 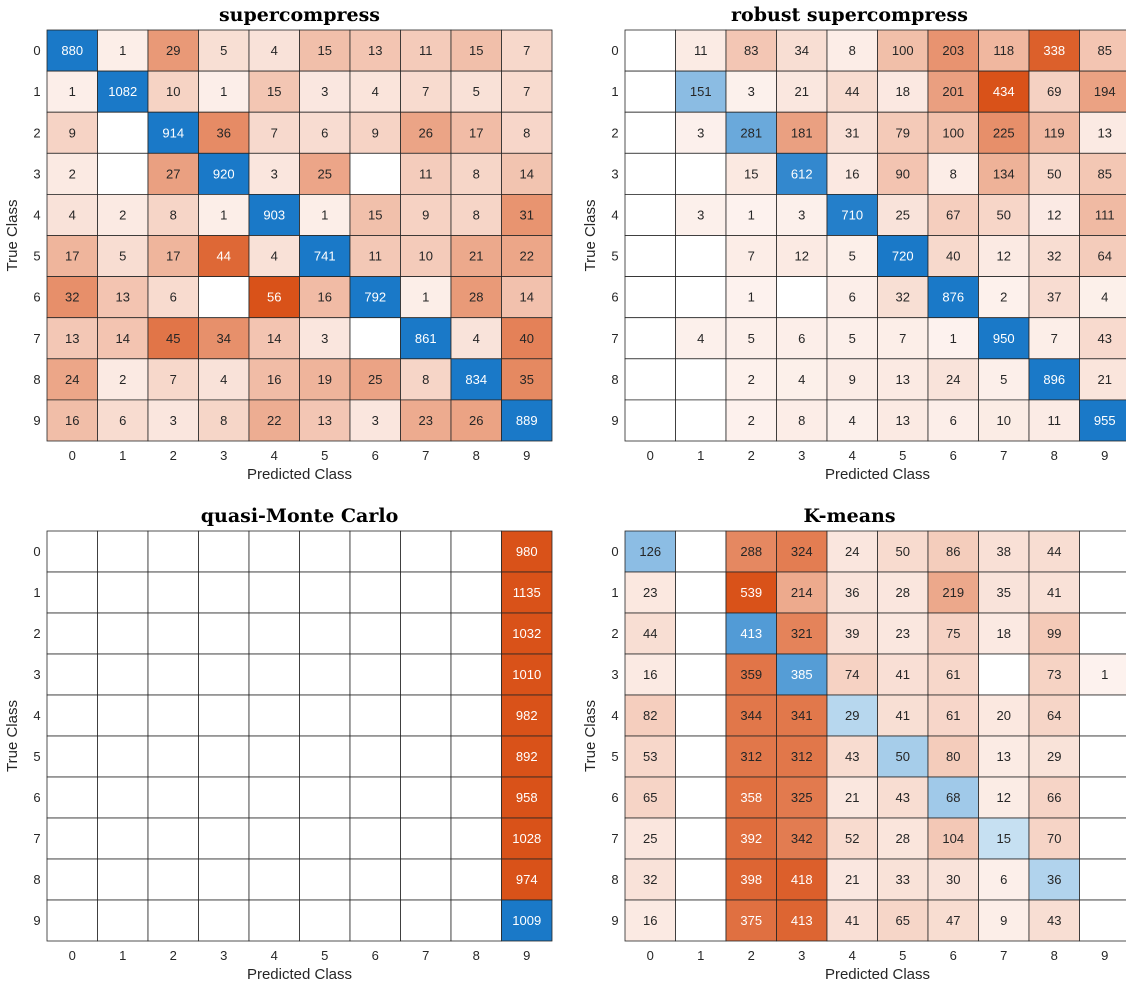 I want to click on cell-value: 66, so click(x=1054, y=797).